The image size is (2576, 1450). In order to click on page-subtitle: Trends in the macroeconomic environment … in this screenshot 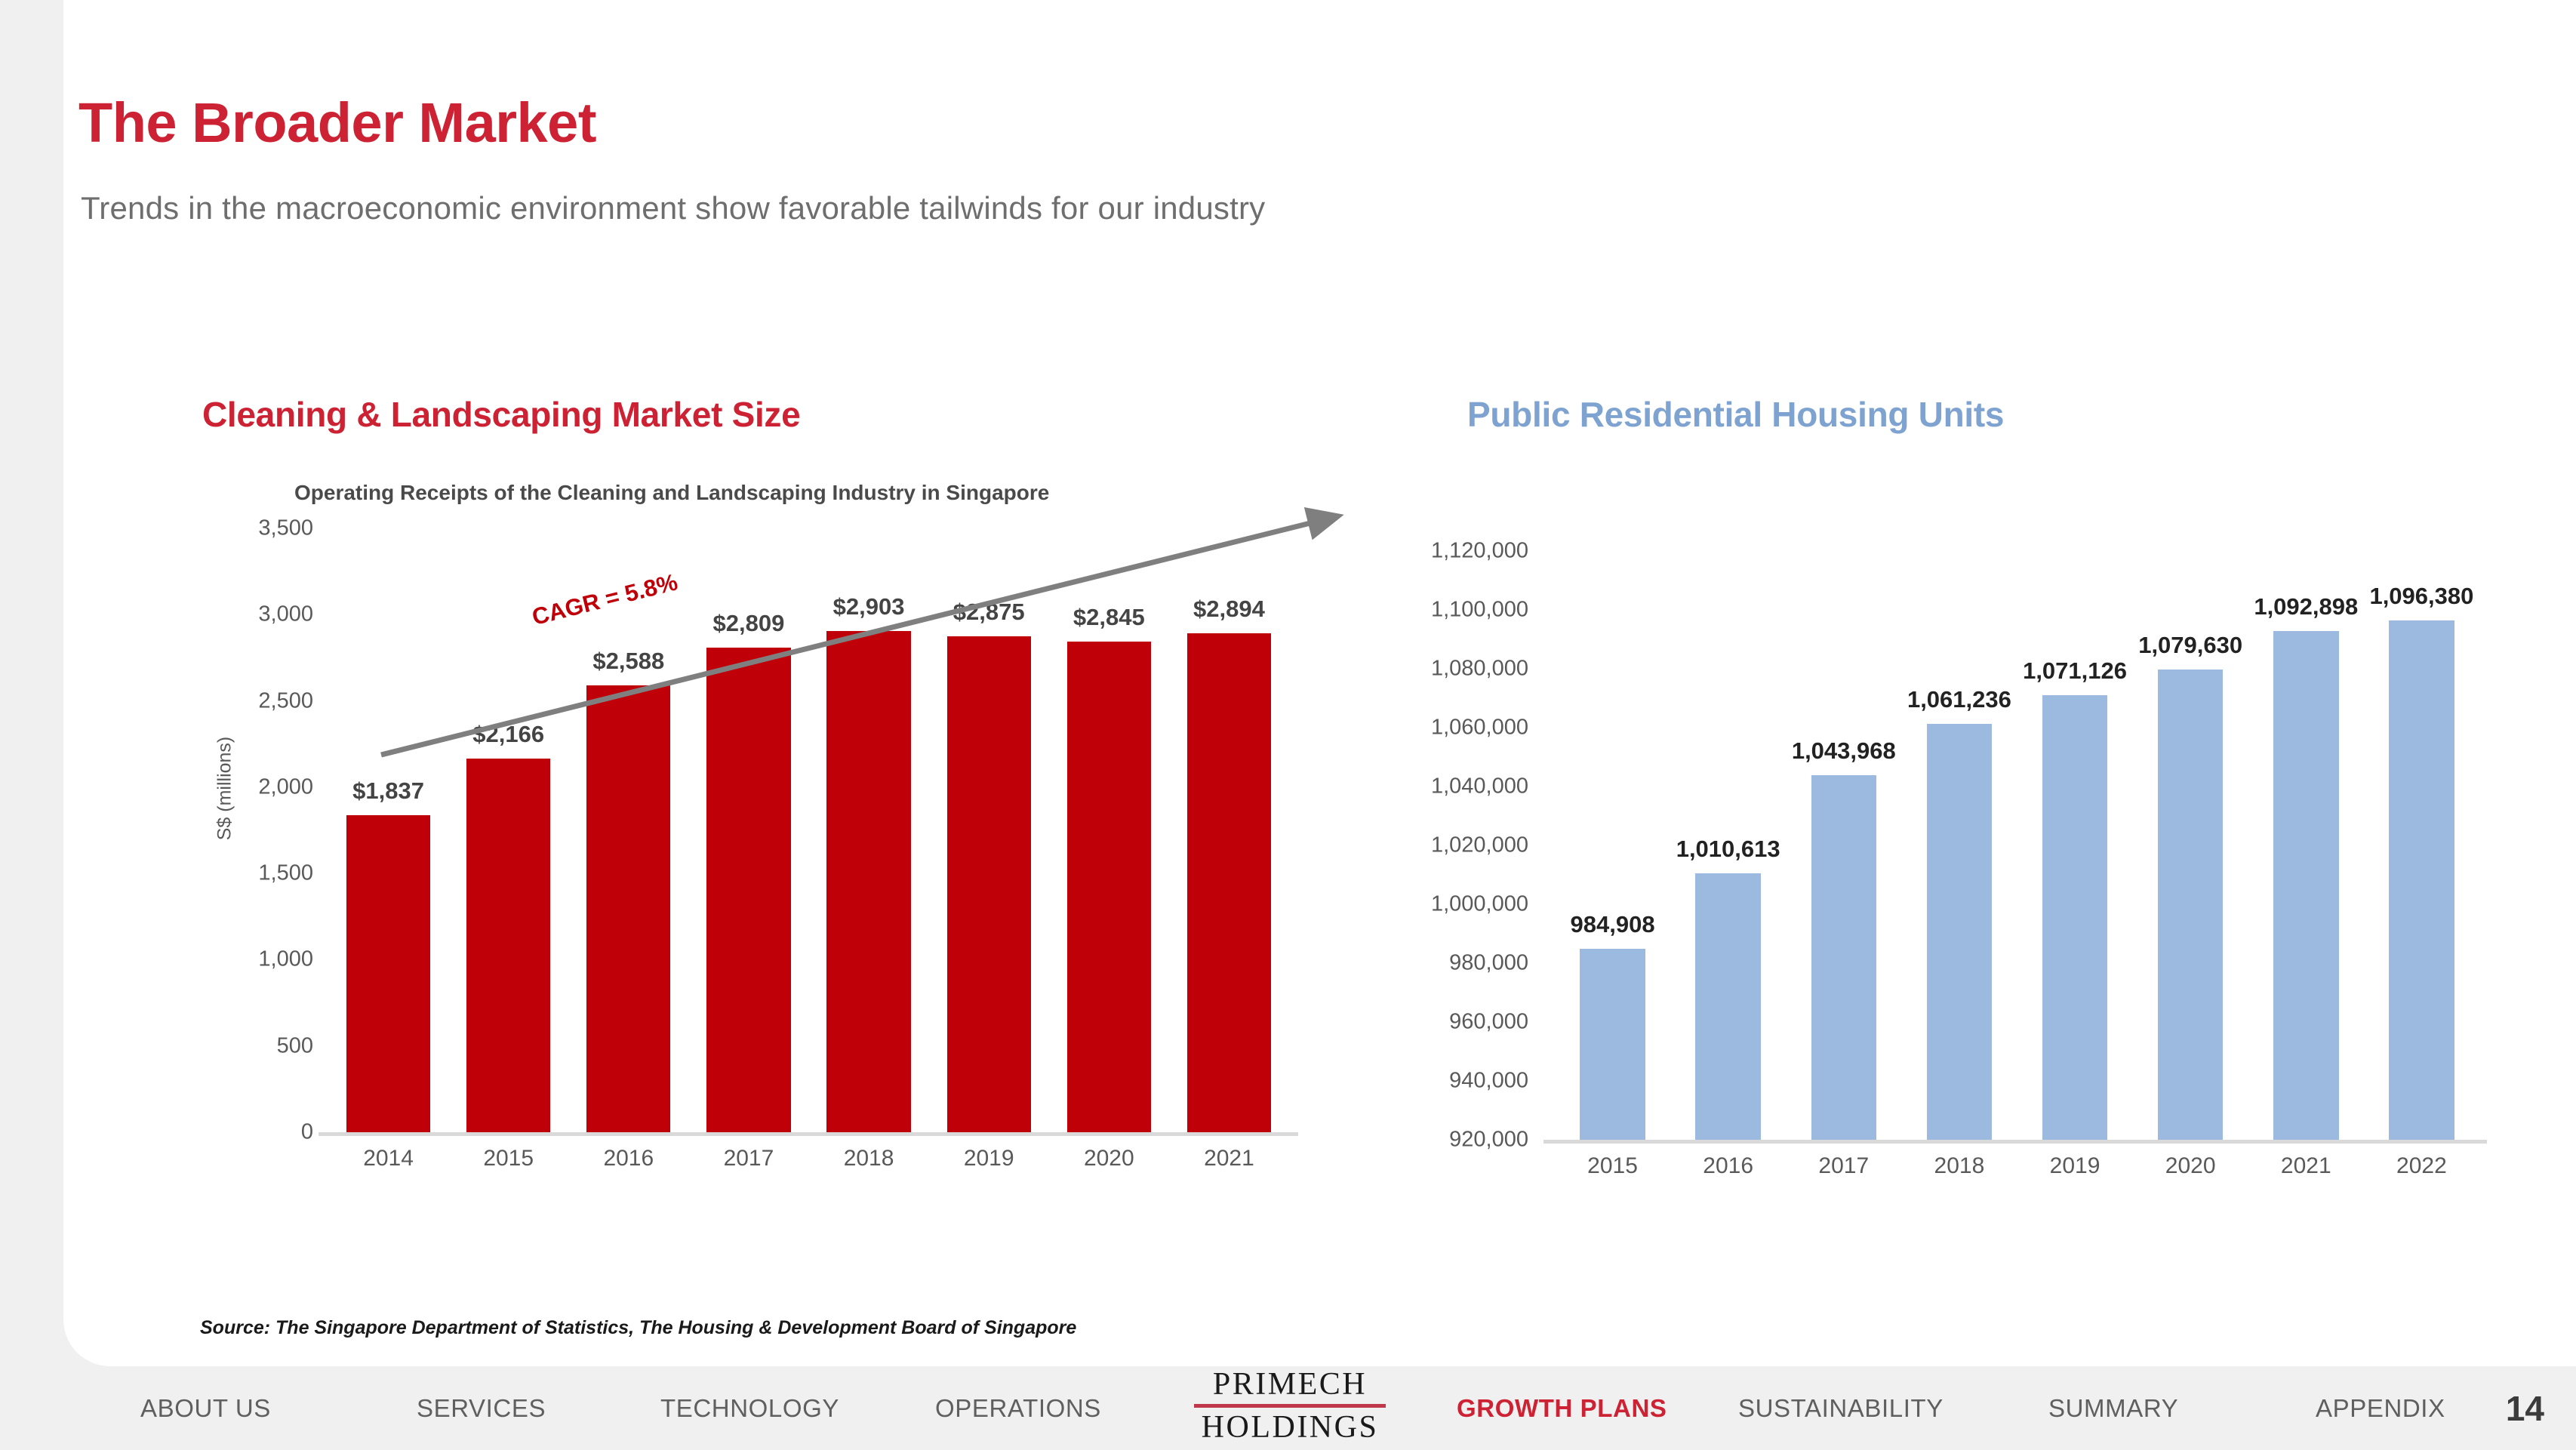, I will do `click(673, 208)`.